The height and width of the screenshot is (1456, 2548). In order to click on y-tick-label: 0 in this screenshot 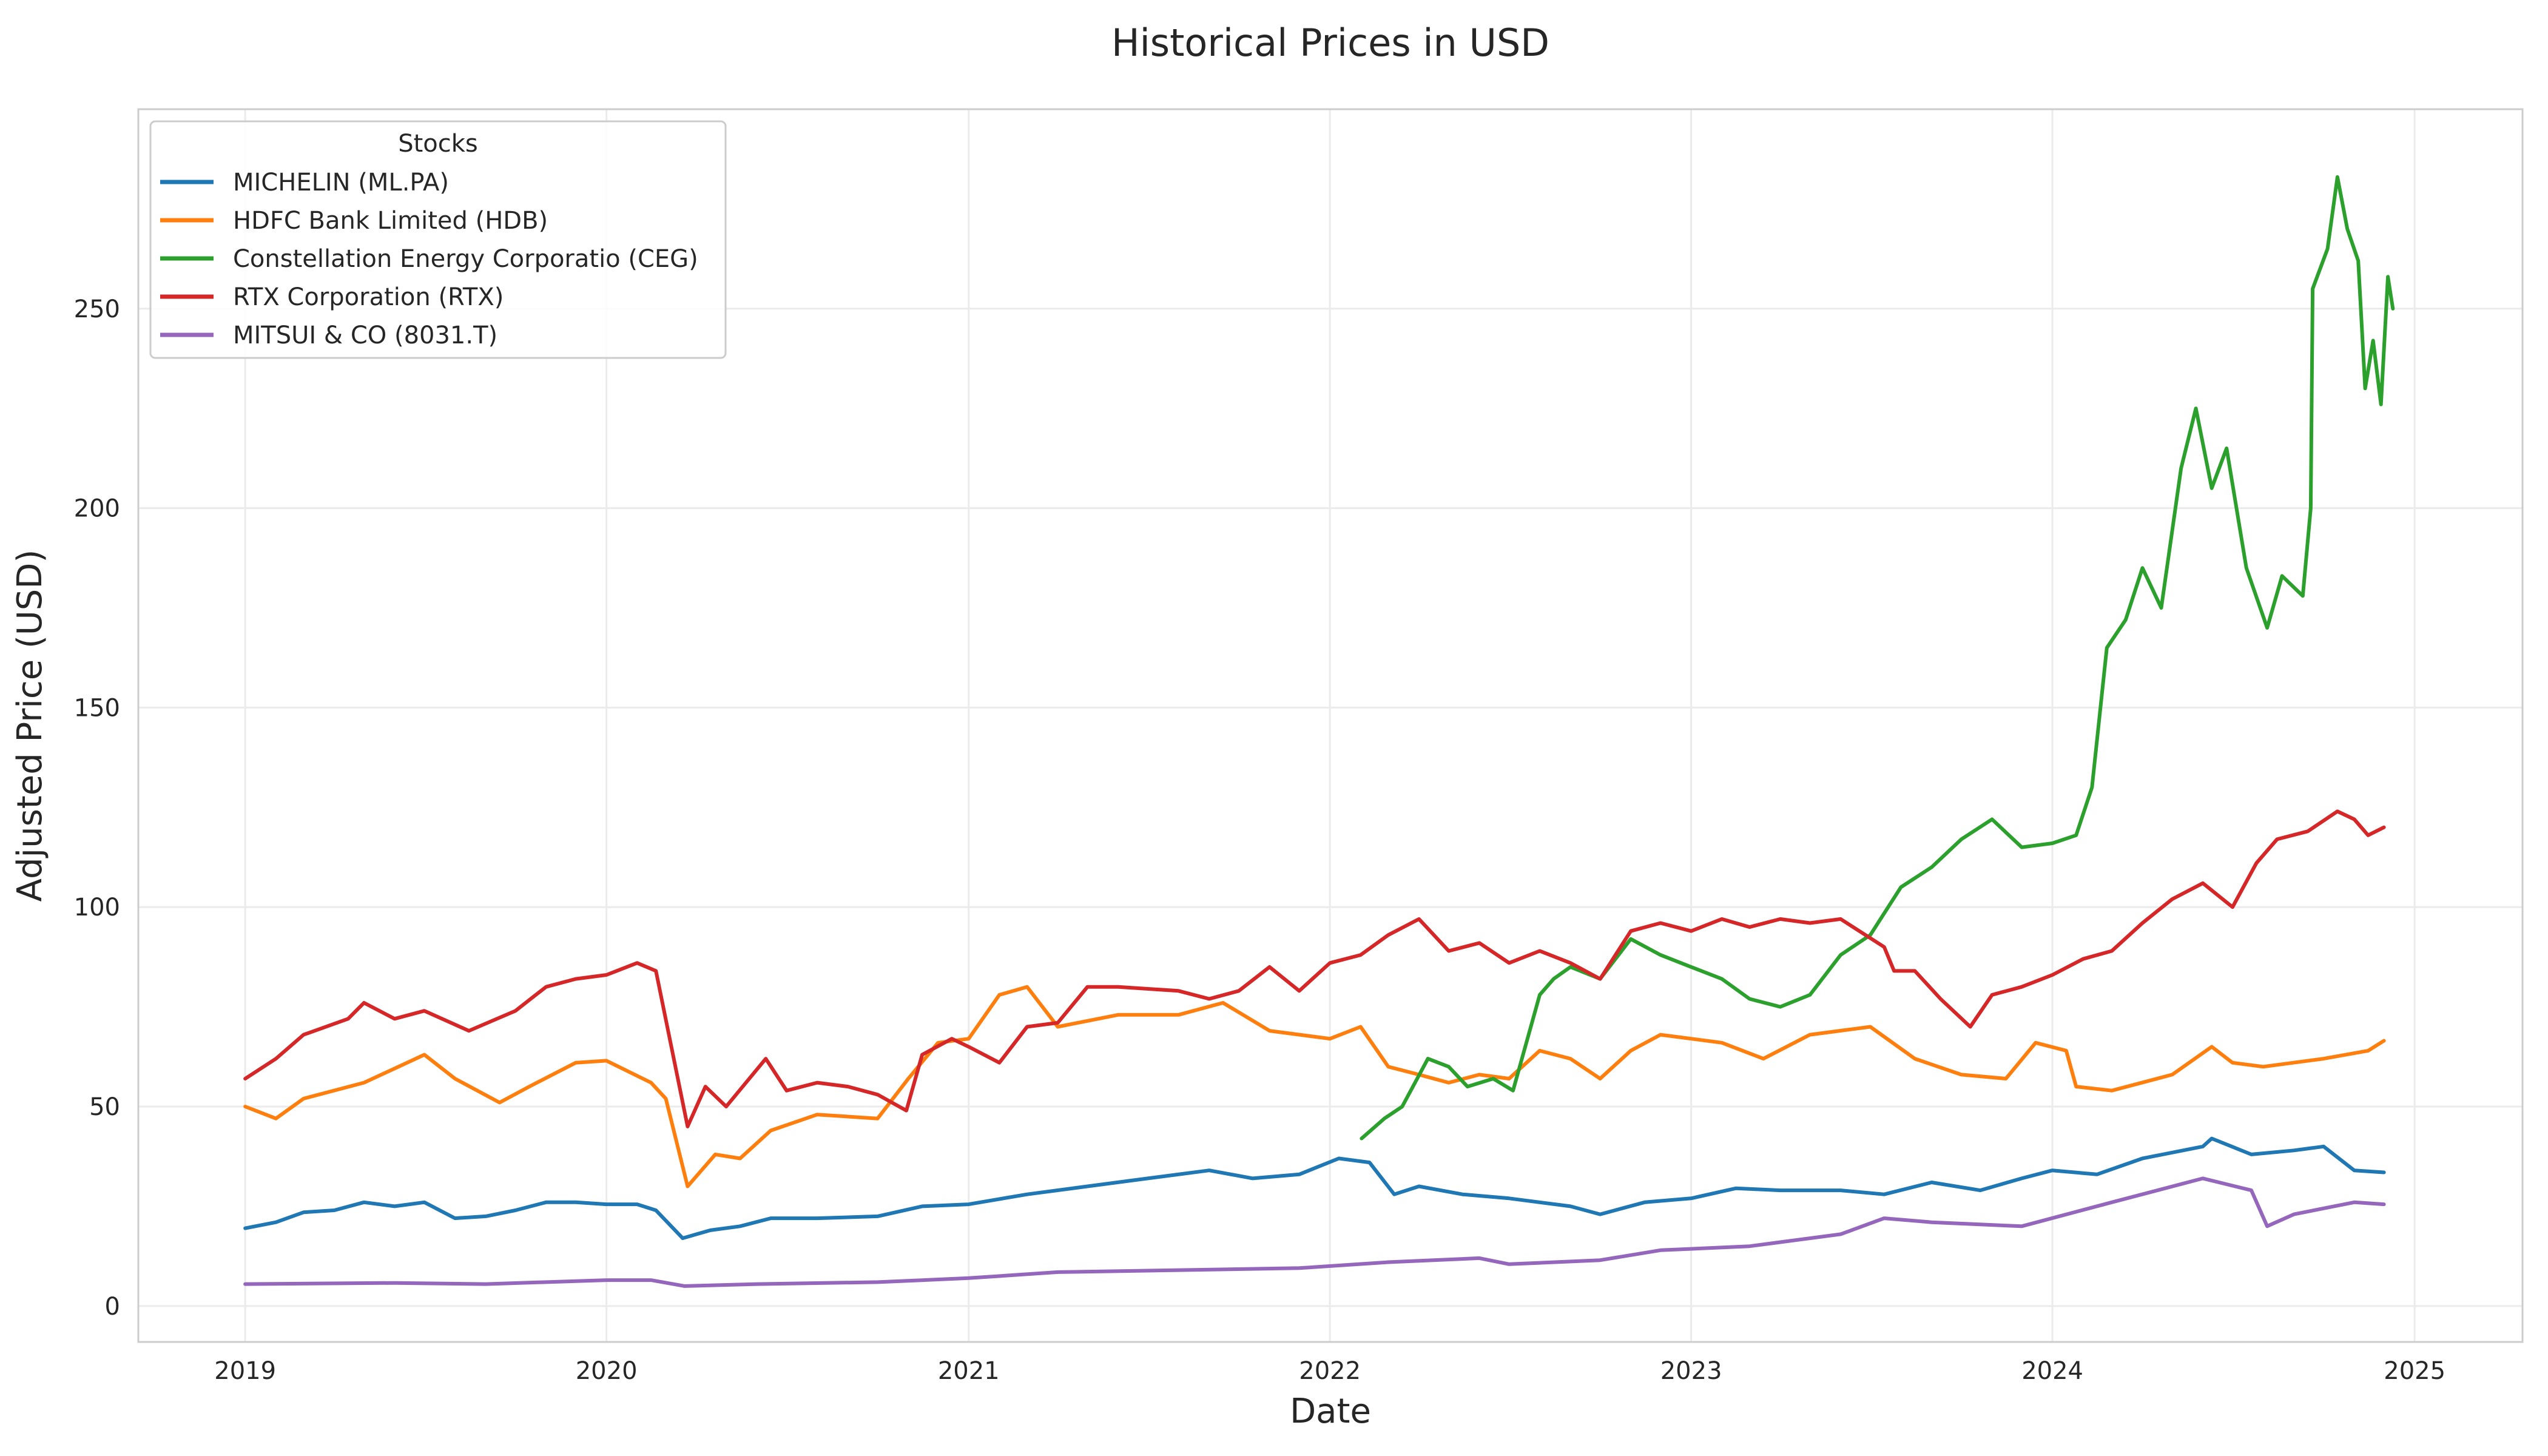, I will do `click(112, 1307)`.